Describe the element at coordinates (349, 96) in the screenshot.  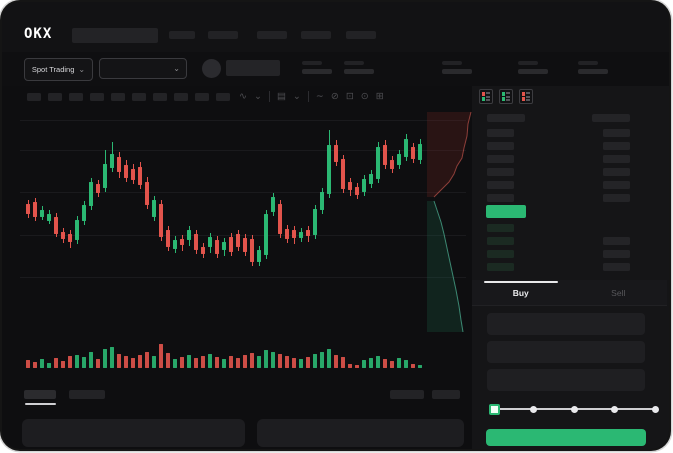
I see `snapshot-icon: ⊡` at that location.